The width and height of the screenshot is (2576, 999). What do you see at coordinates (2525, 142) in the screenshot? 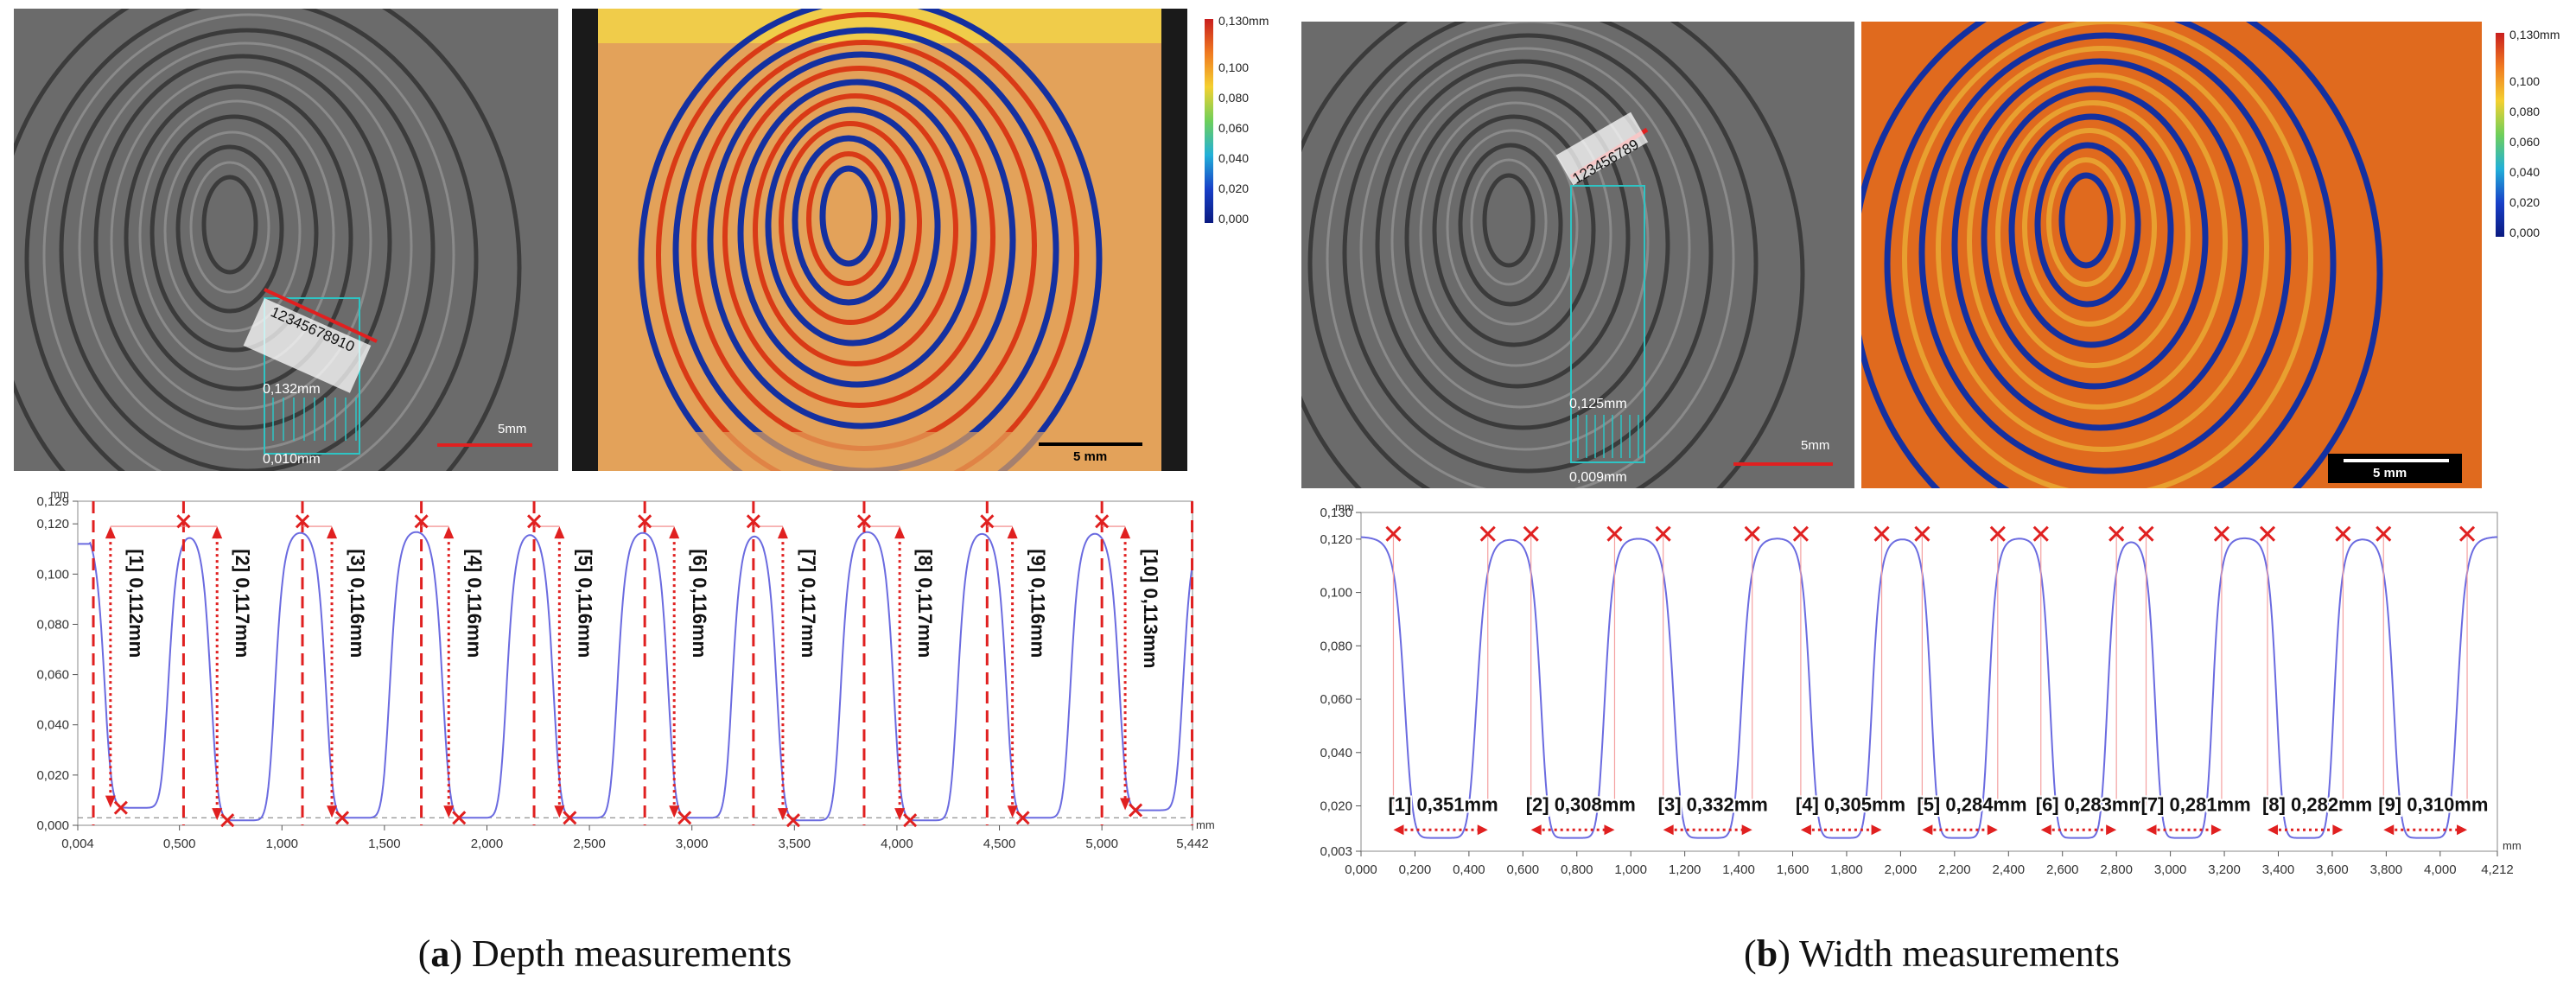
I see `colorbar-label-b-3: 0,060` at bounding box center [2525, 142].